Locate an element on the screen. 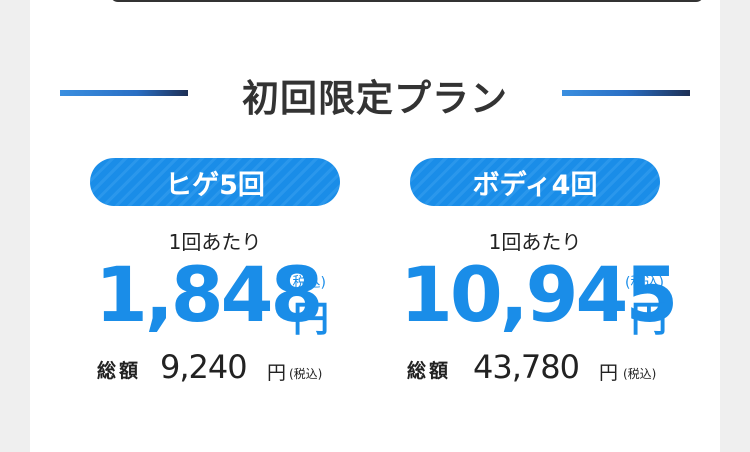 The image size is (750, 452). plan-name-badge: ボディ4回 is located at coordinates (535, 182).